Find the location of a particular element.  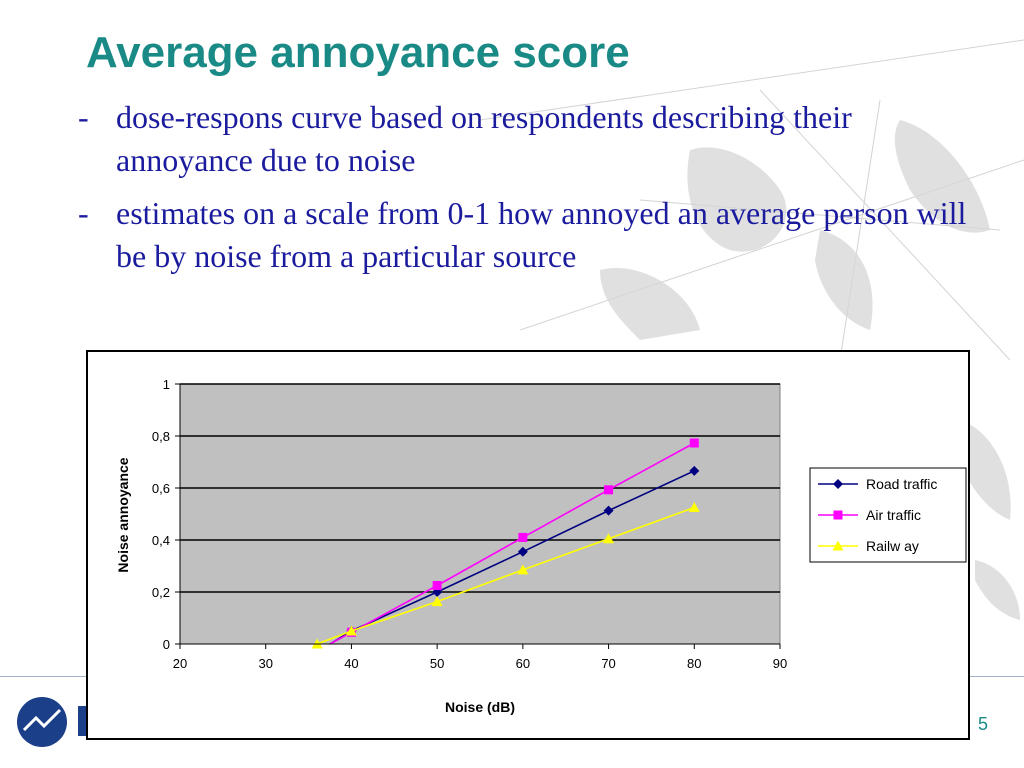

legend-label: Road traffic is located at coordinates (901, 484).